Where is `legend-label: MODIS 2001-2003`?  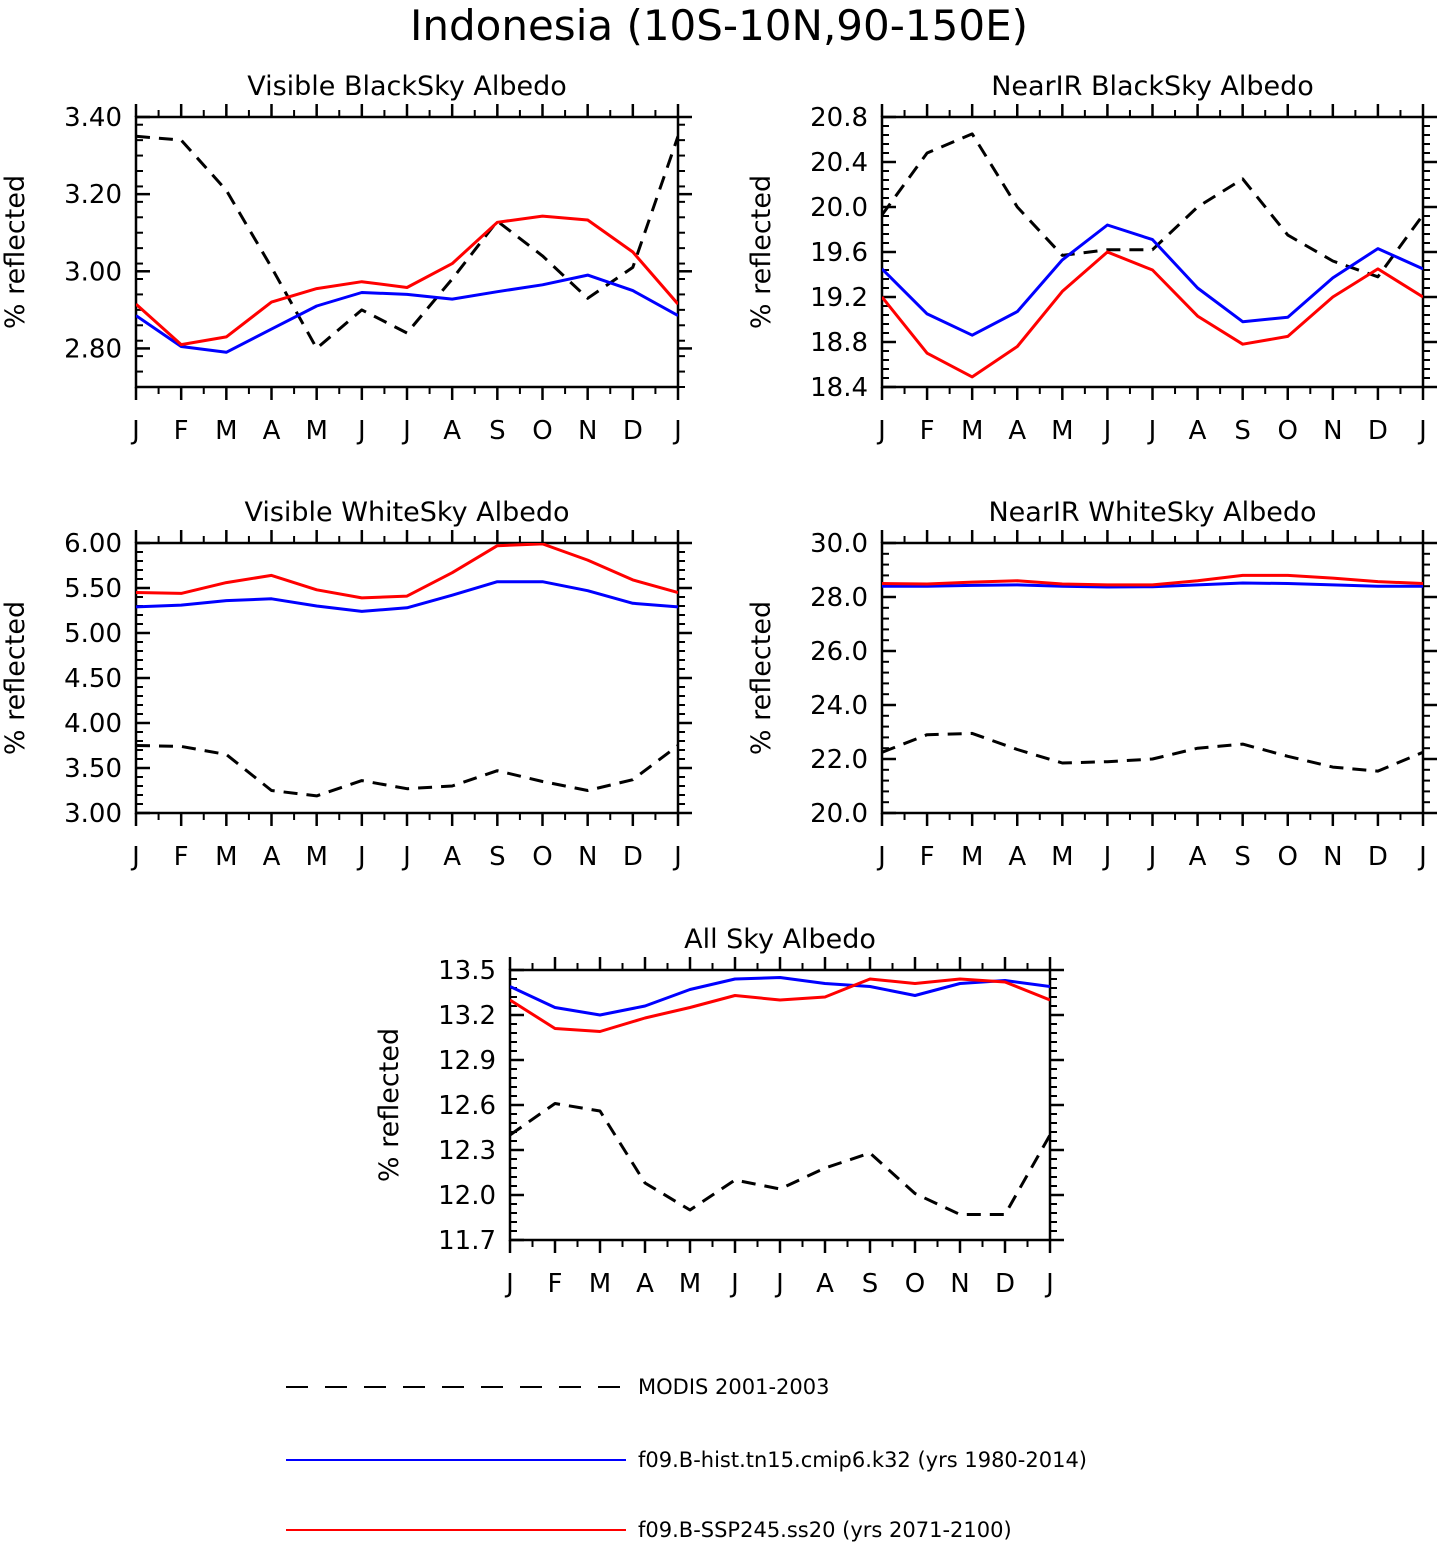
legend-label: MODIS 2001-2003 is located at coordinates (733, 1387).